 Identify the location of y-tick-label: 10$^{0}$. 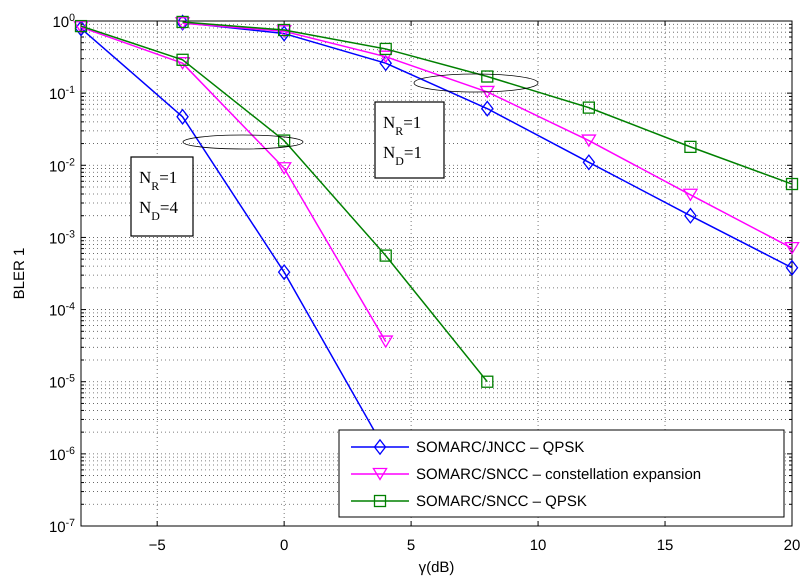
(64, 21).